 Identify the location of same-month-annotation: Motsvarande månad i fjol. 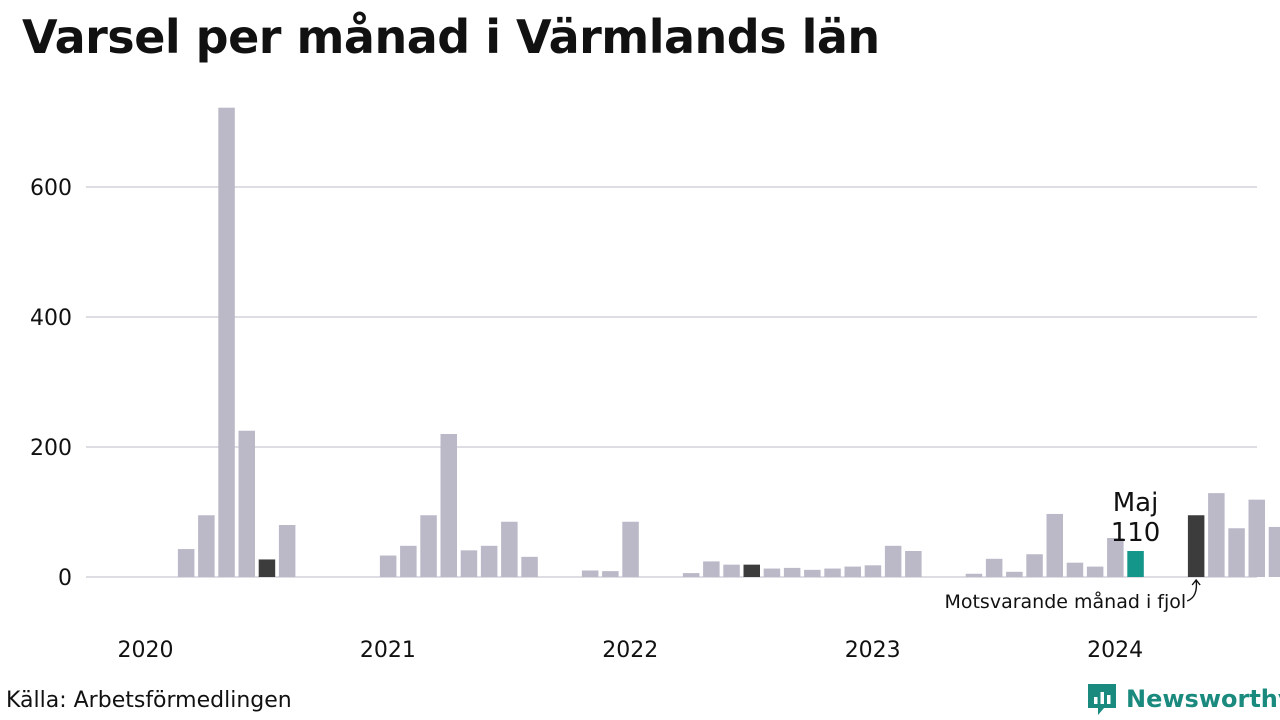
(1065, 601).